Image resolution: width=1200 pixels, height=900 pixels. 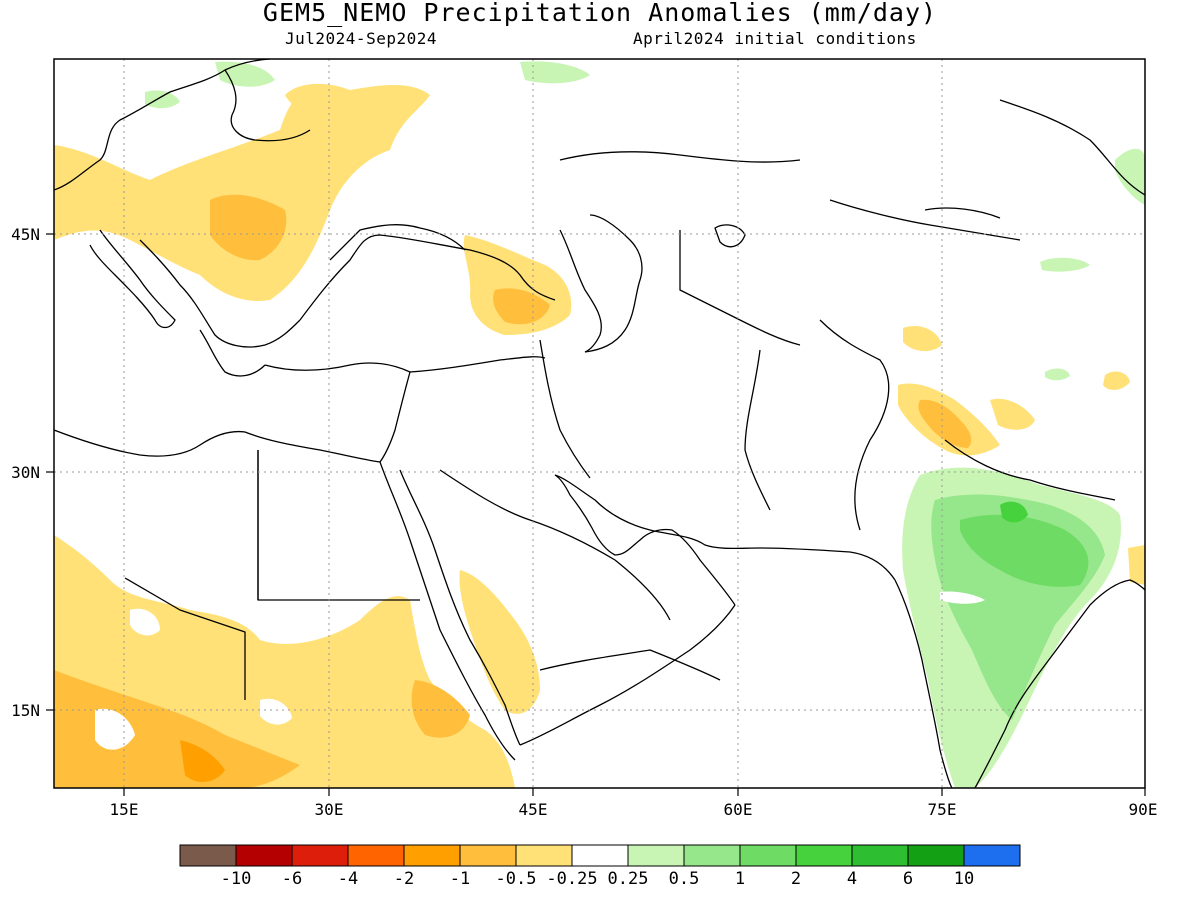 What do you see at coordinates (533, 809) in the screenshot?
I see `lon-tick-45e: 45E` at bounding box center [533, 809].